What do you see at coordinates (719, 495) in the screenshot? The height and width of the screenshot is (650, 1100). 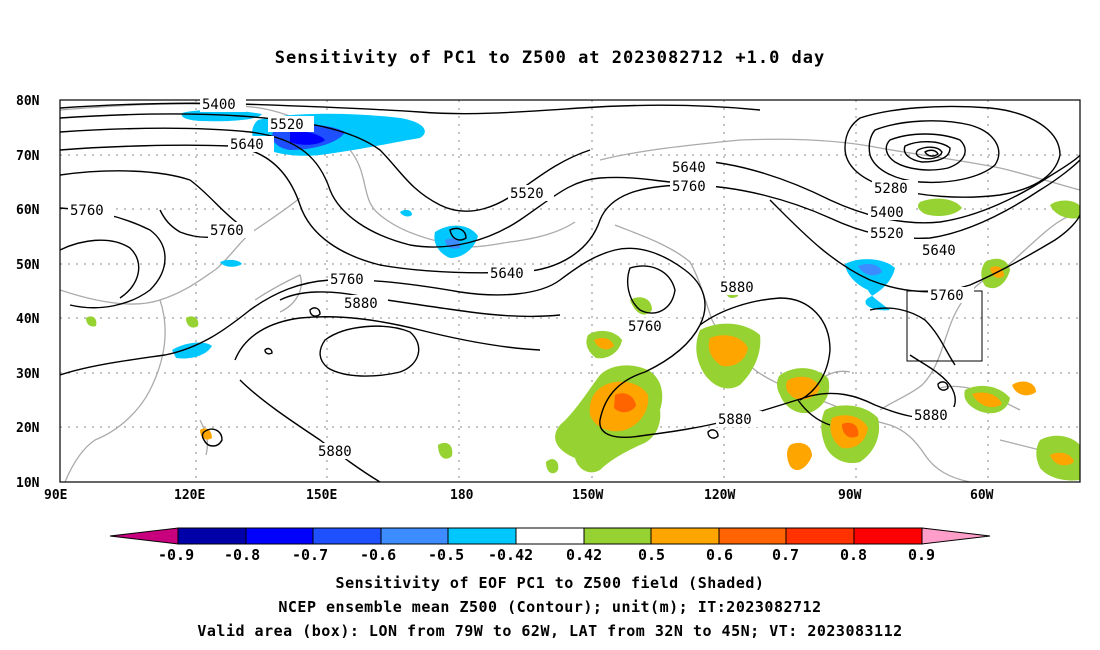 I see `lon-label: 120W` at bounding box center [719, 495].